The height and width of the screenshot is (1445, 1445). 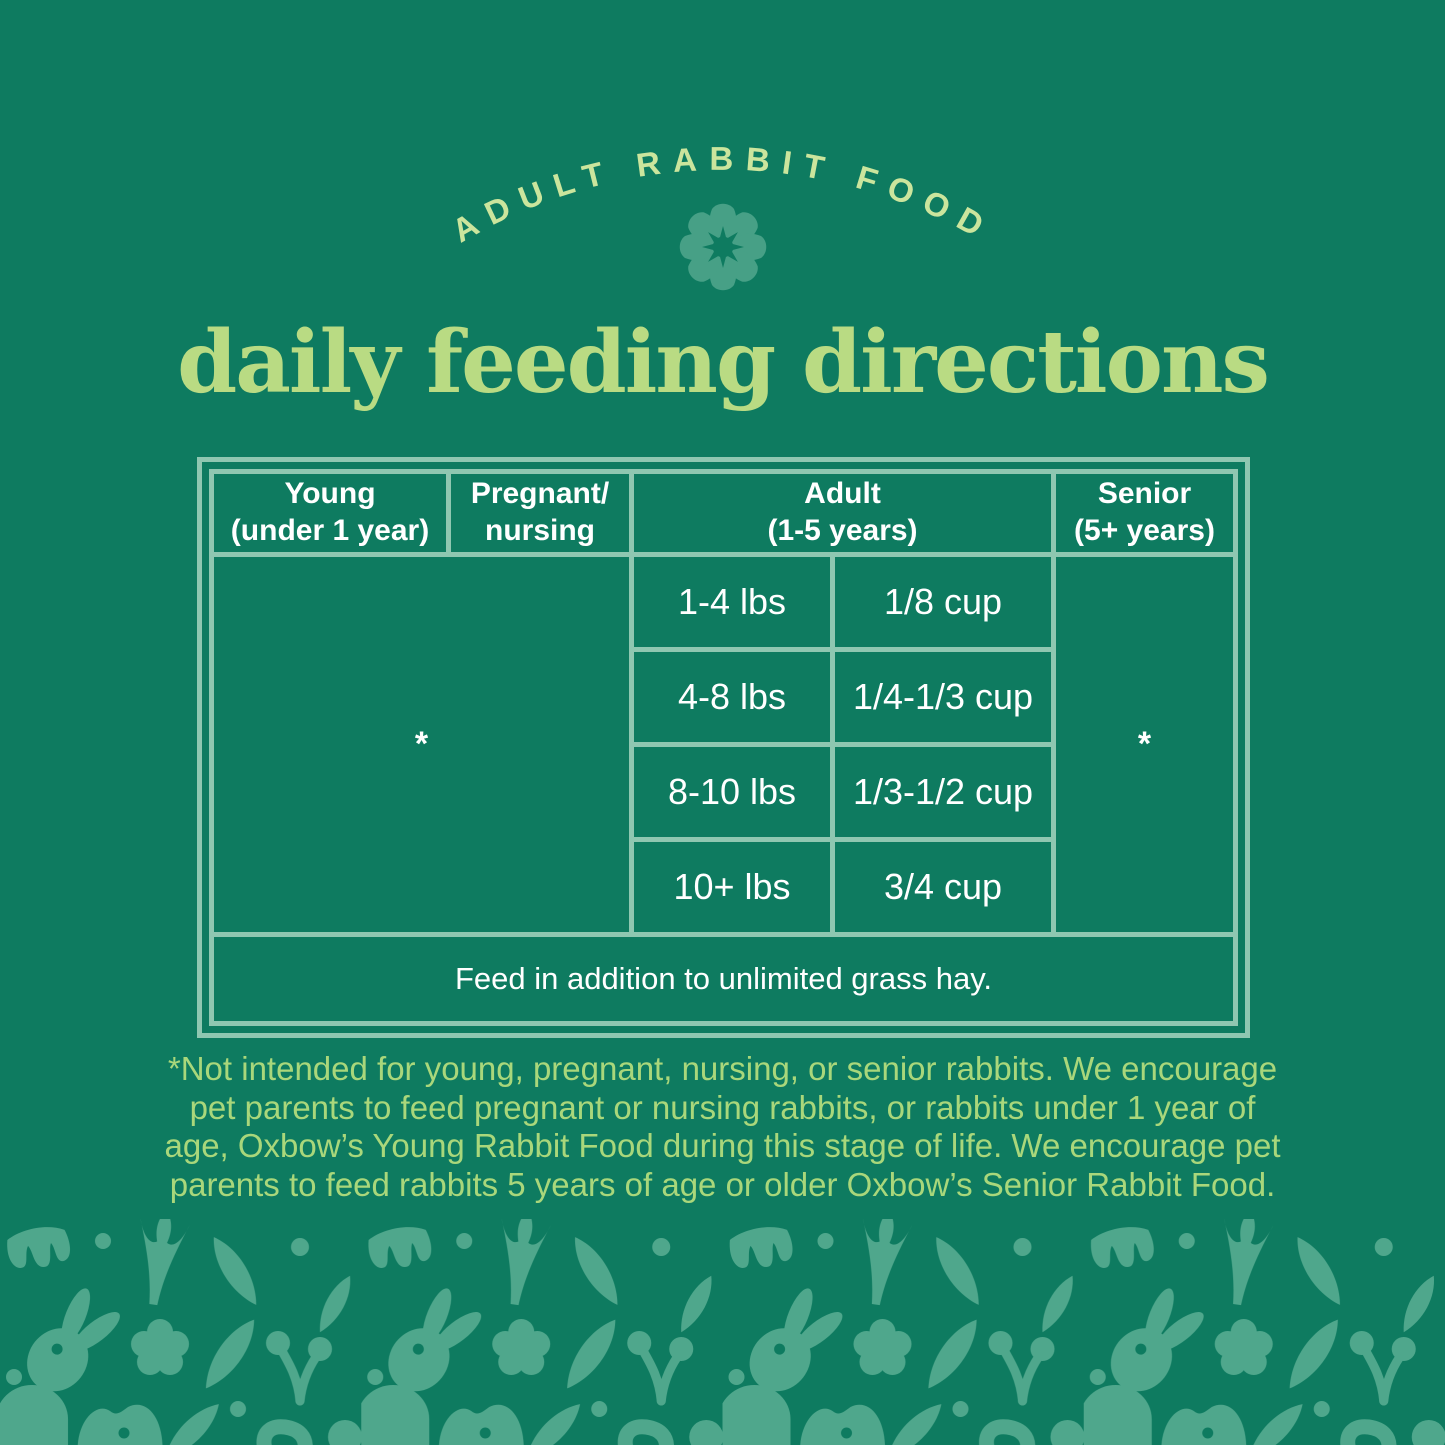 I want to click on col-header-senior-title: Senior, so click(x=1144, y=494).